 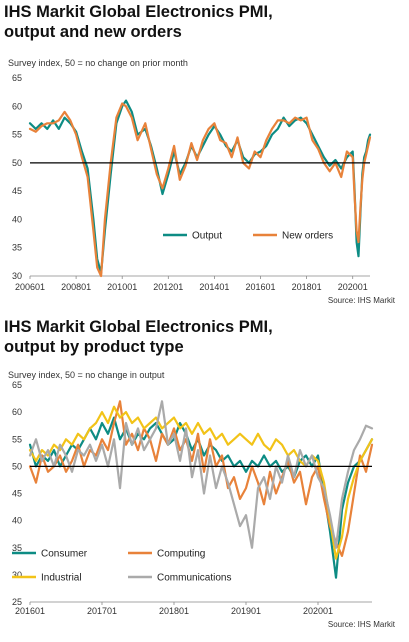 What do you see at coordinates (93, 32) in the screenshot?
I see `chart-title-line-2: output and new orders` at bounding box center [93, 32].